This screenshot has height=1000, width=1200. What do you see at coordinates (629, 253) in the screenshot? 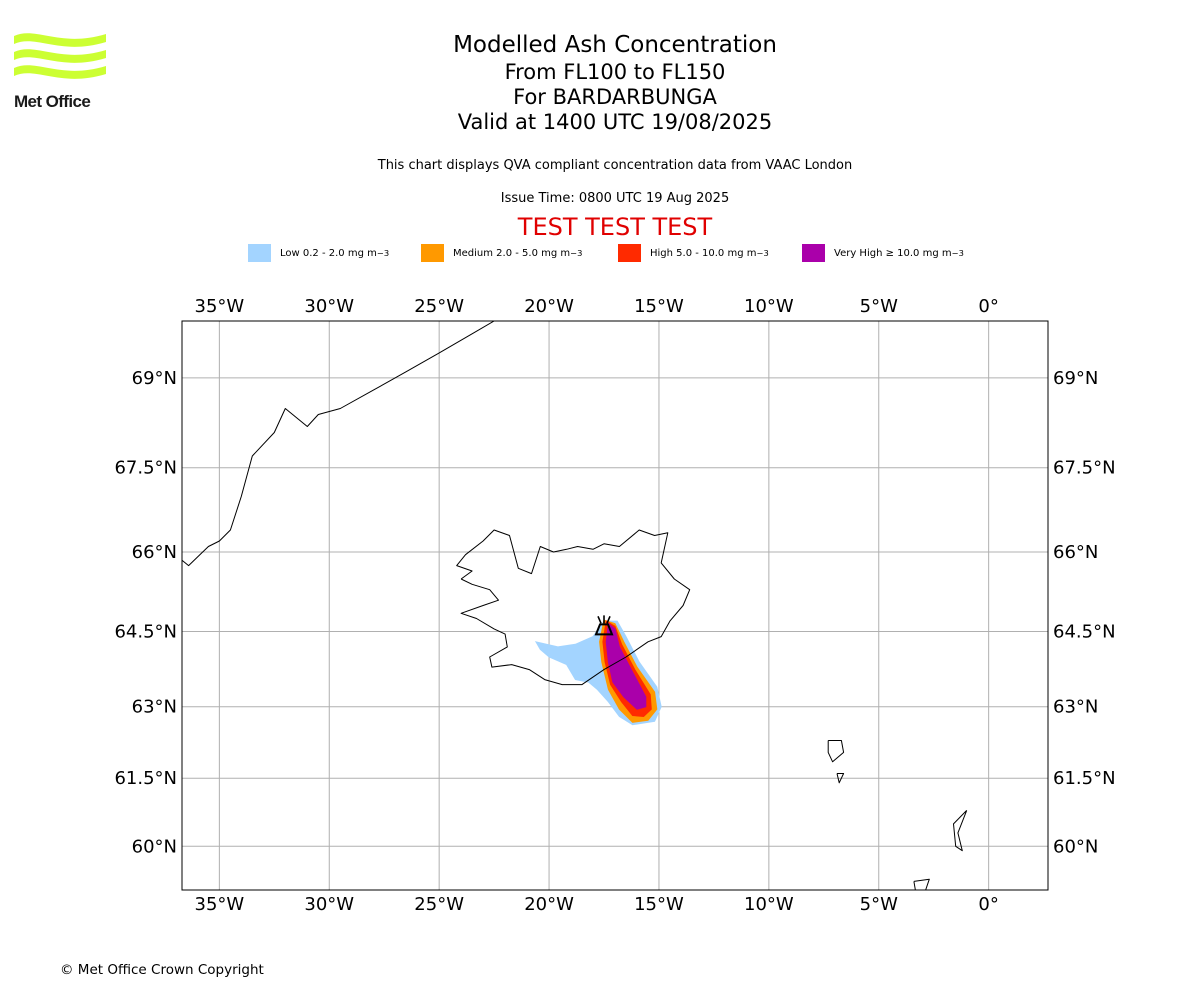
I see `legend-swatch-high` at bounding box center [629, 253].